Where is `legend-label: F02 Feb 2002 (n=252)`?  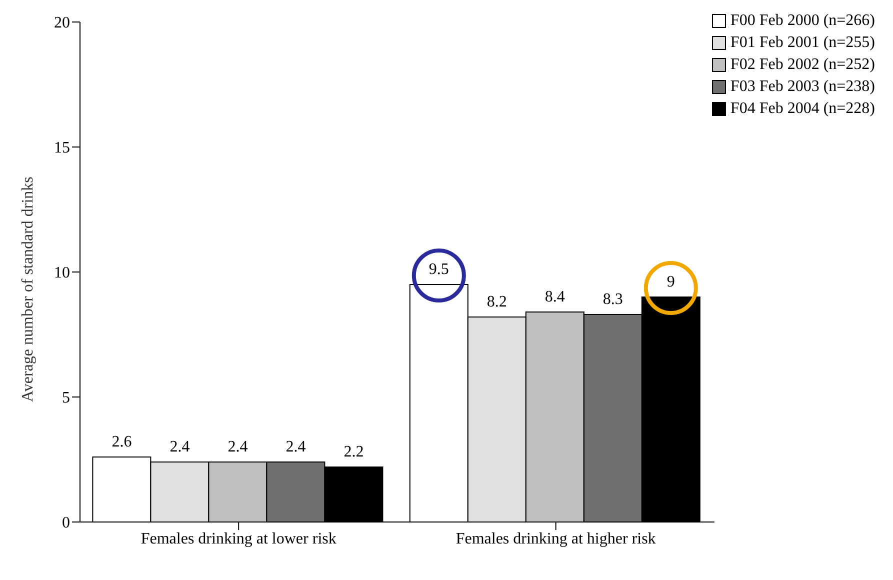 legend-label: F02 Feb 2002 (n=252) is located at coordinates (802, 65).